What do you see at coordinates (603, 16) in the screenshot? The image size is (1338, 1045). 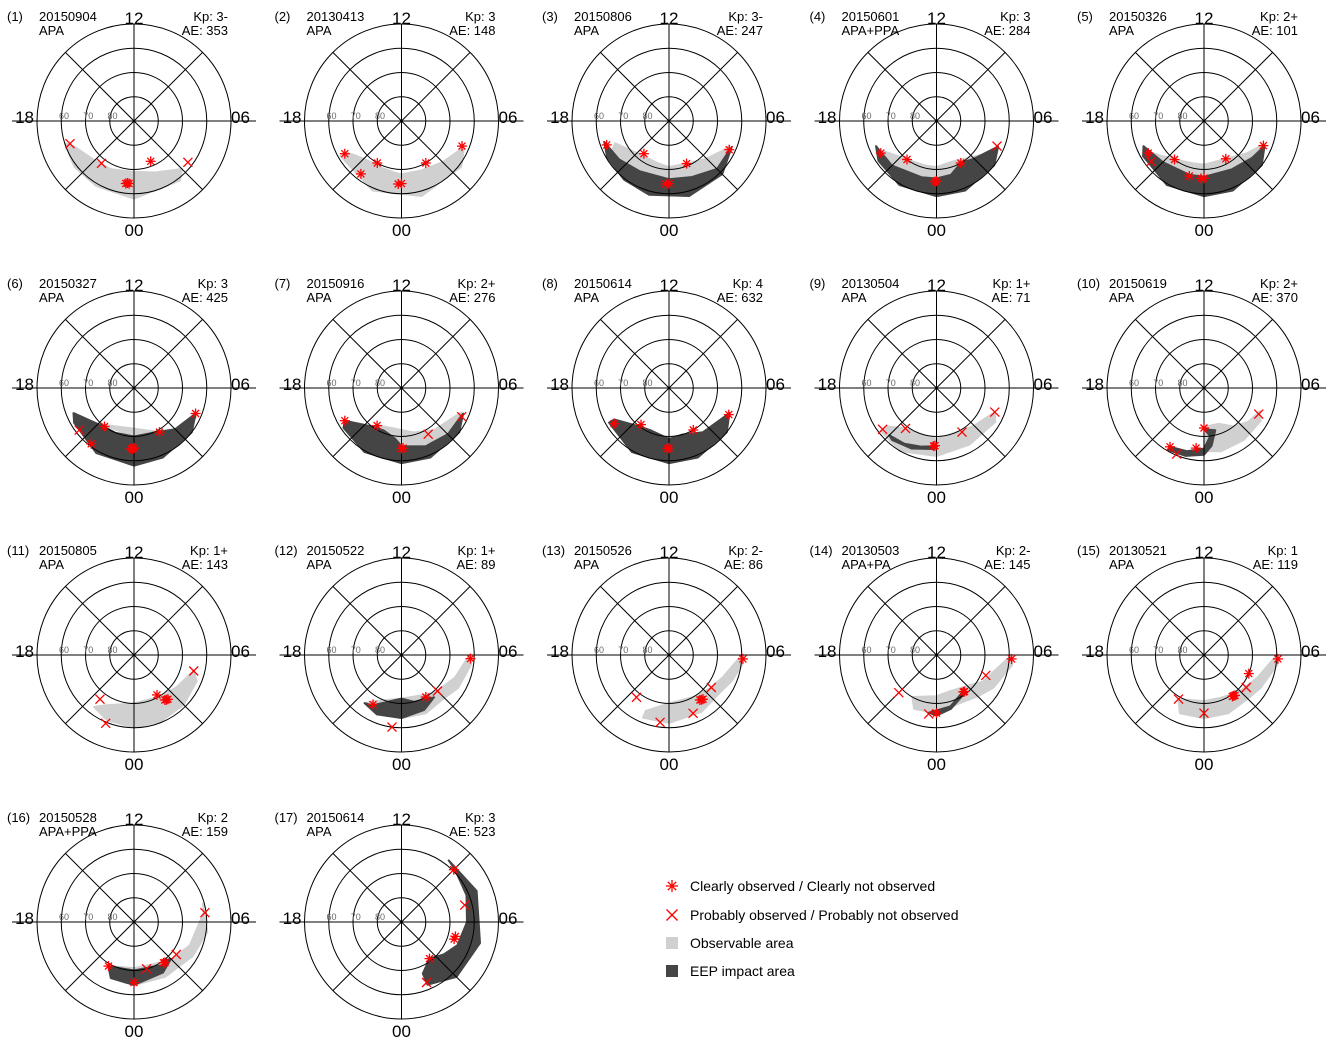 I see `panel-date: 20150806` at bounding box center [603, 16].